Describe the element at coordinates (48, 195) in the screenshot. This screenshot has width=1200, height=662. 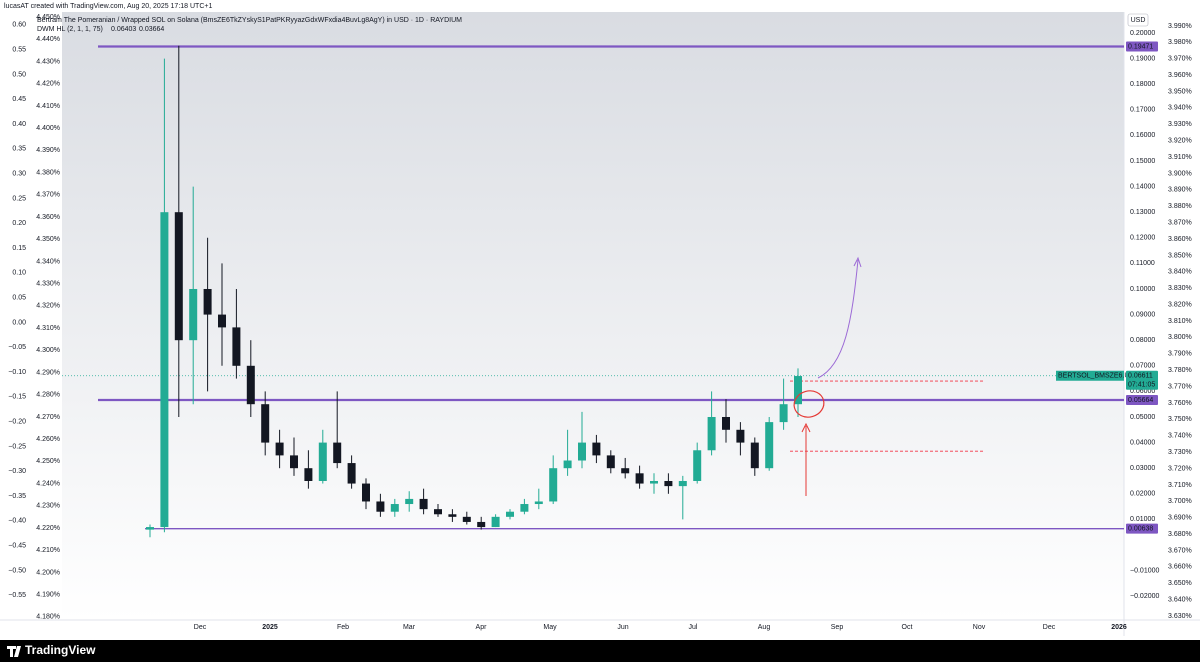
I see `axis-tick-label: 4.370%` at that location.